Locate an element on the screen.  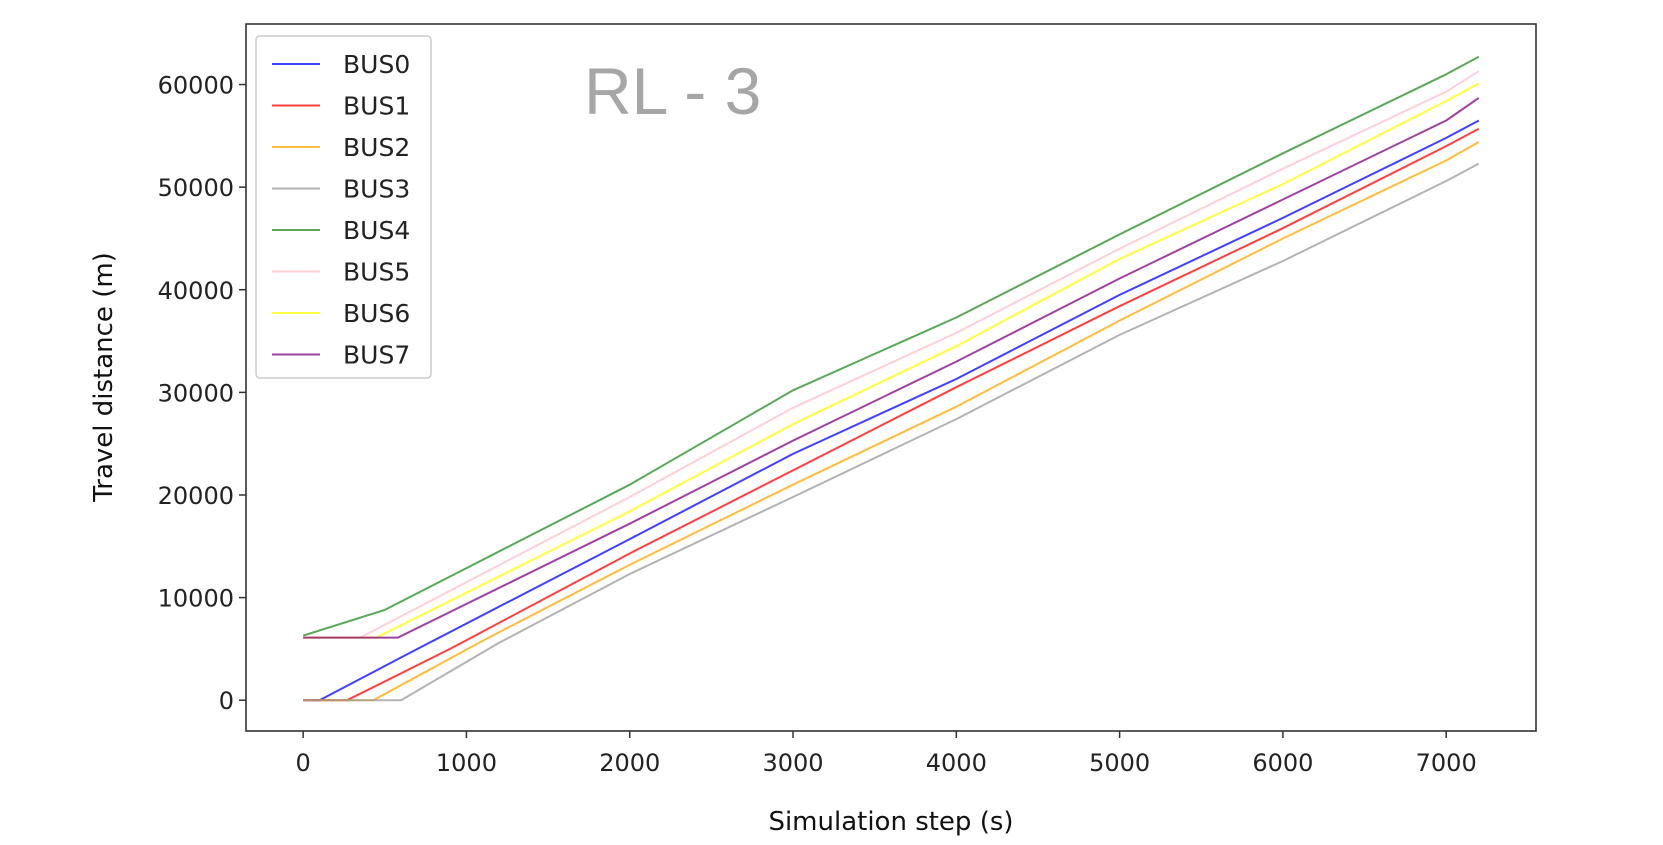
legend-label: BUS4 is located at coordinates (376, 230).